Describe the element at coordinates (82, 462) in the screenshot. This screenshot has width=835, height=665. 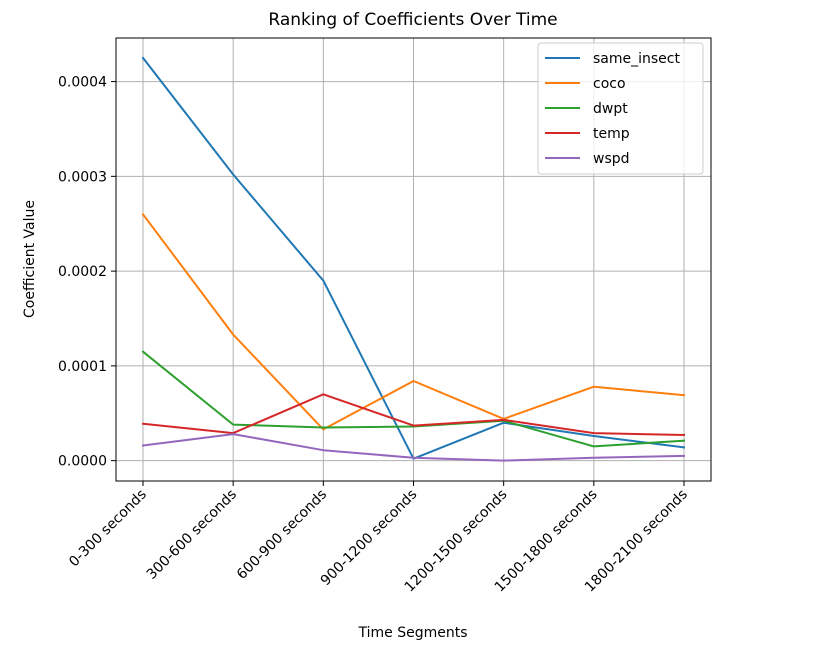
I see `y-tick-label: 0.0000` at that location.